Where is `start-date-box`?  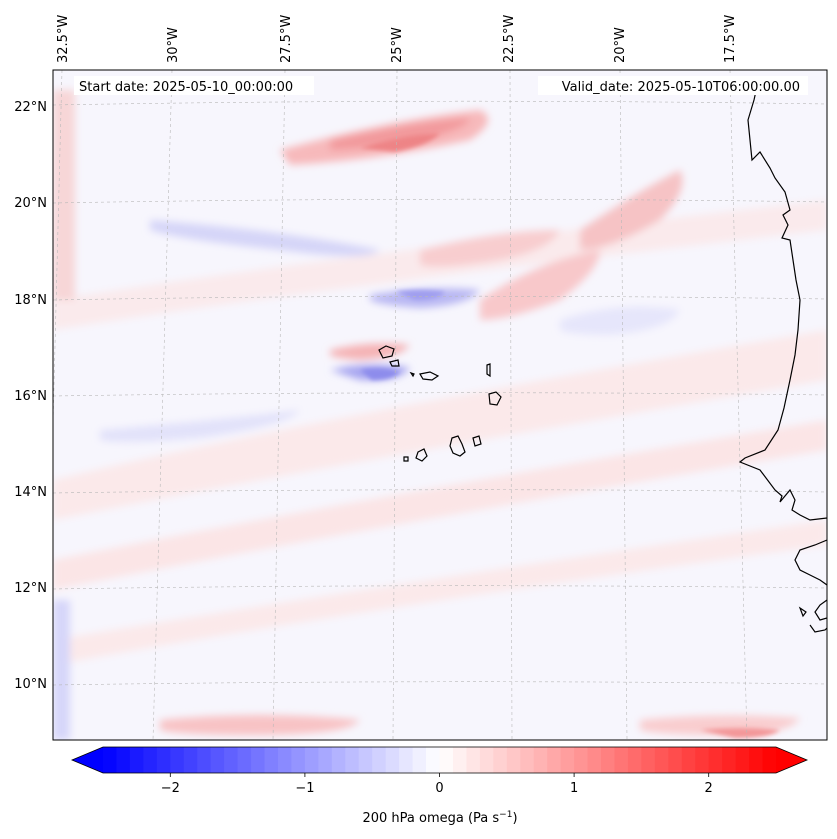
start-date-box is located at coordinates (194, 85).